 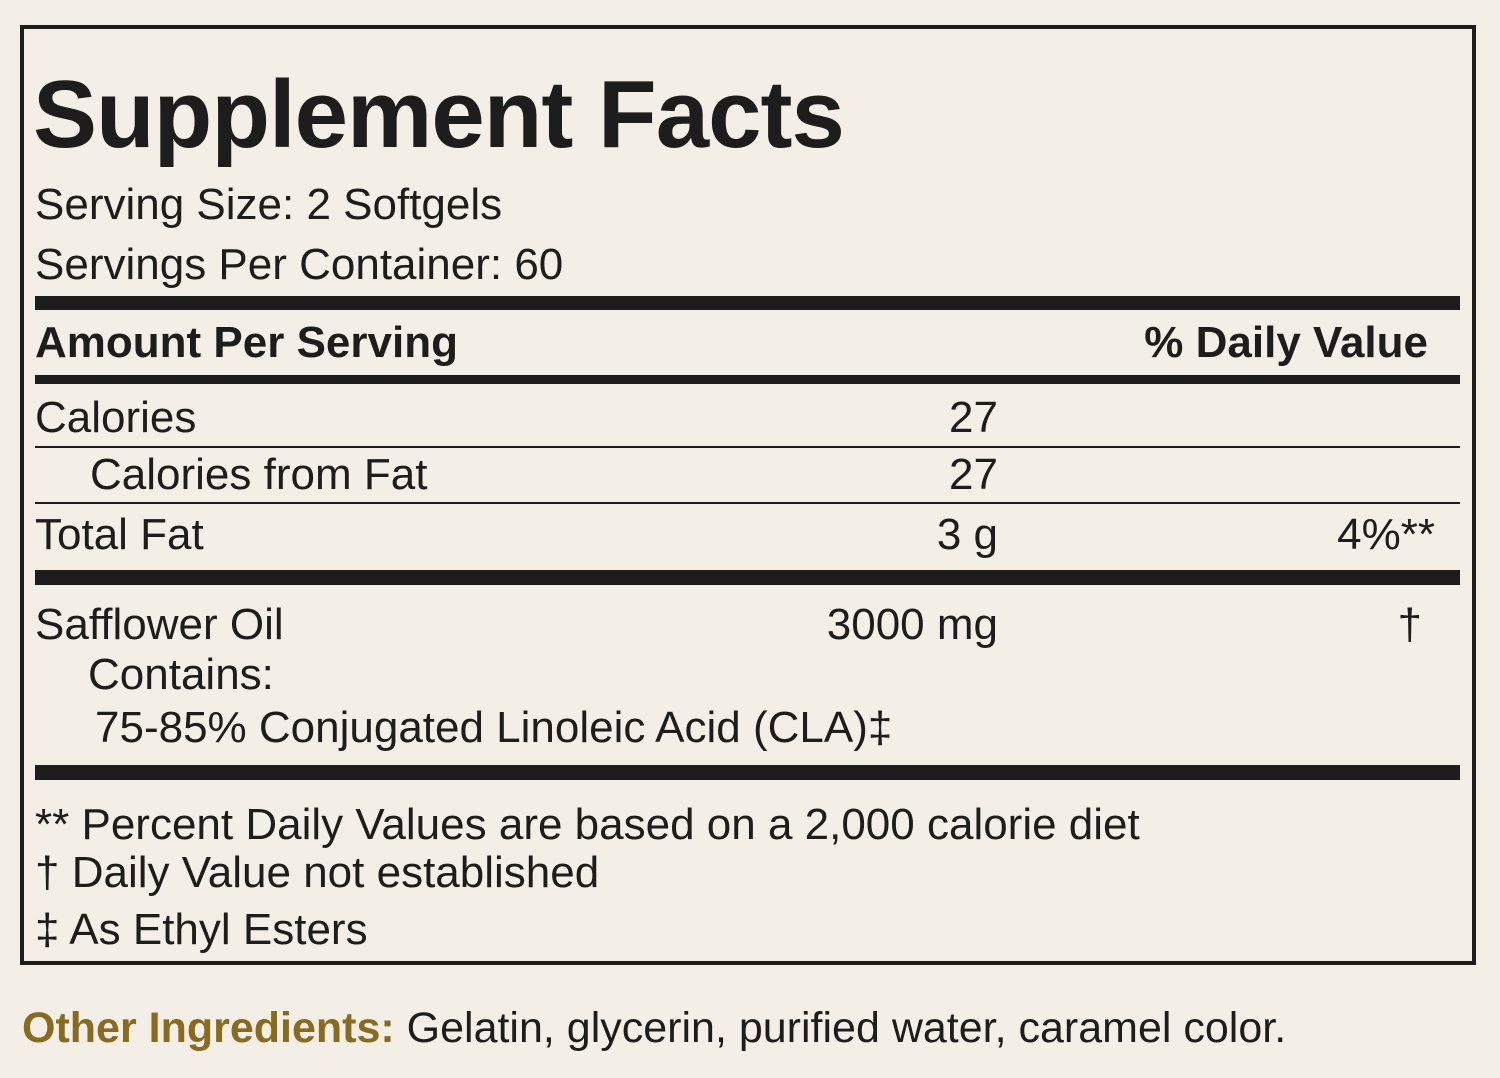 I want to click on contains: Contains:, so click(x=181, y=674).